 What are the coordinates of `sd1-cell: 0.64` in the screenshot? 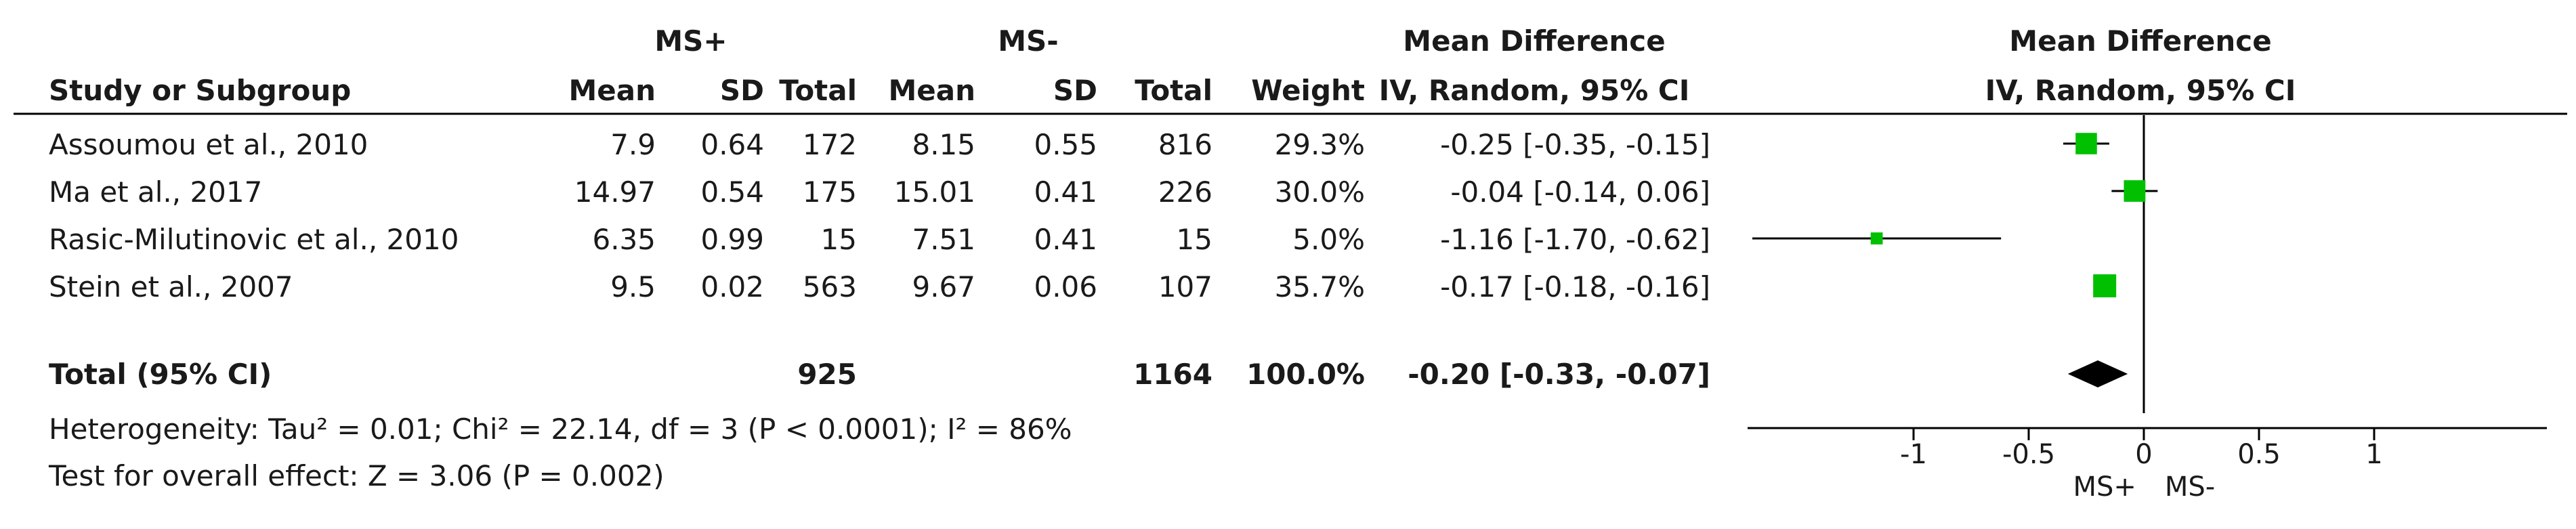 It's located at (732, 144).